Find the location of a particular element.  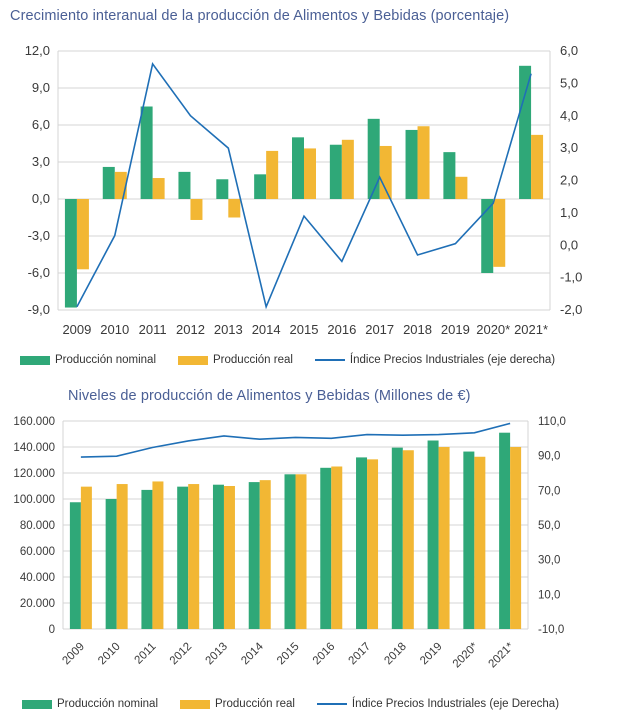

chart1-ytick-right: 5,0 is located at coordinates (569, 82).